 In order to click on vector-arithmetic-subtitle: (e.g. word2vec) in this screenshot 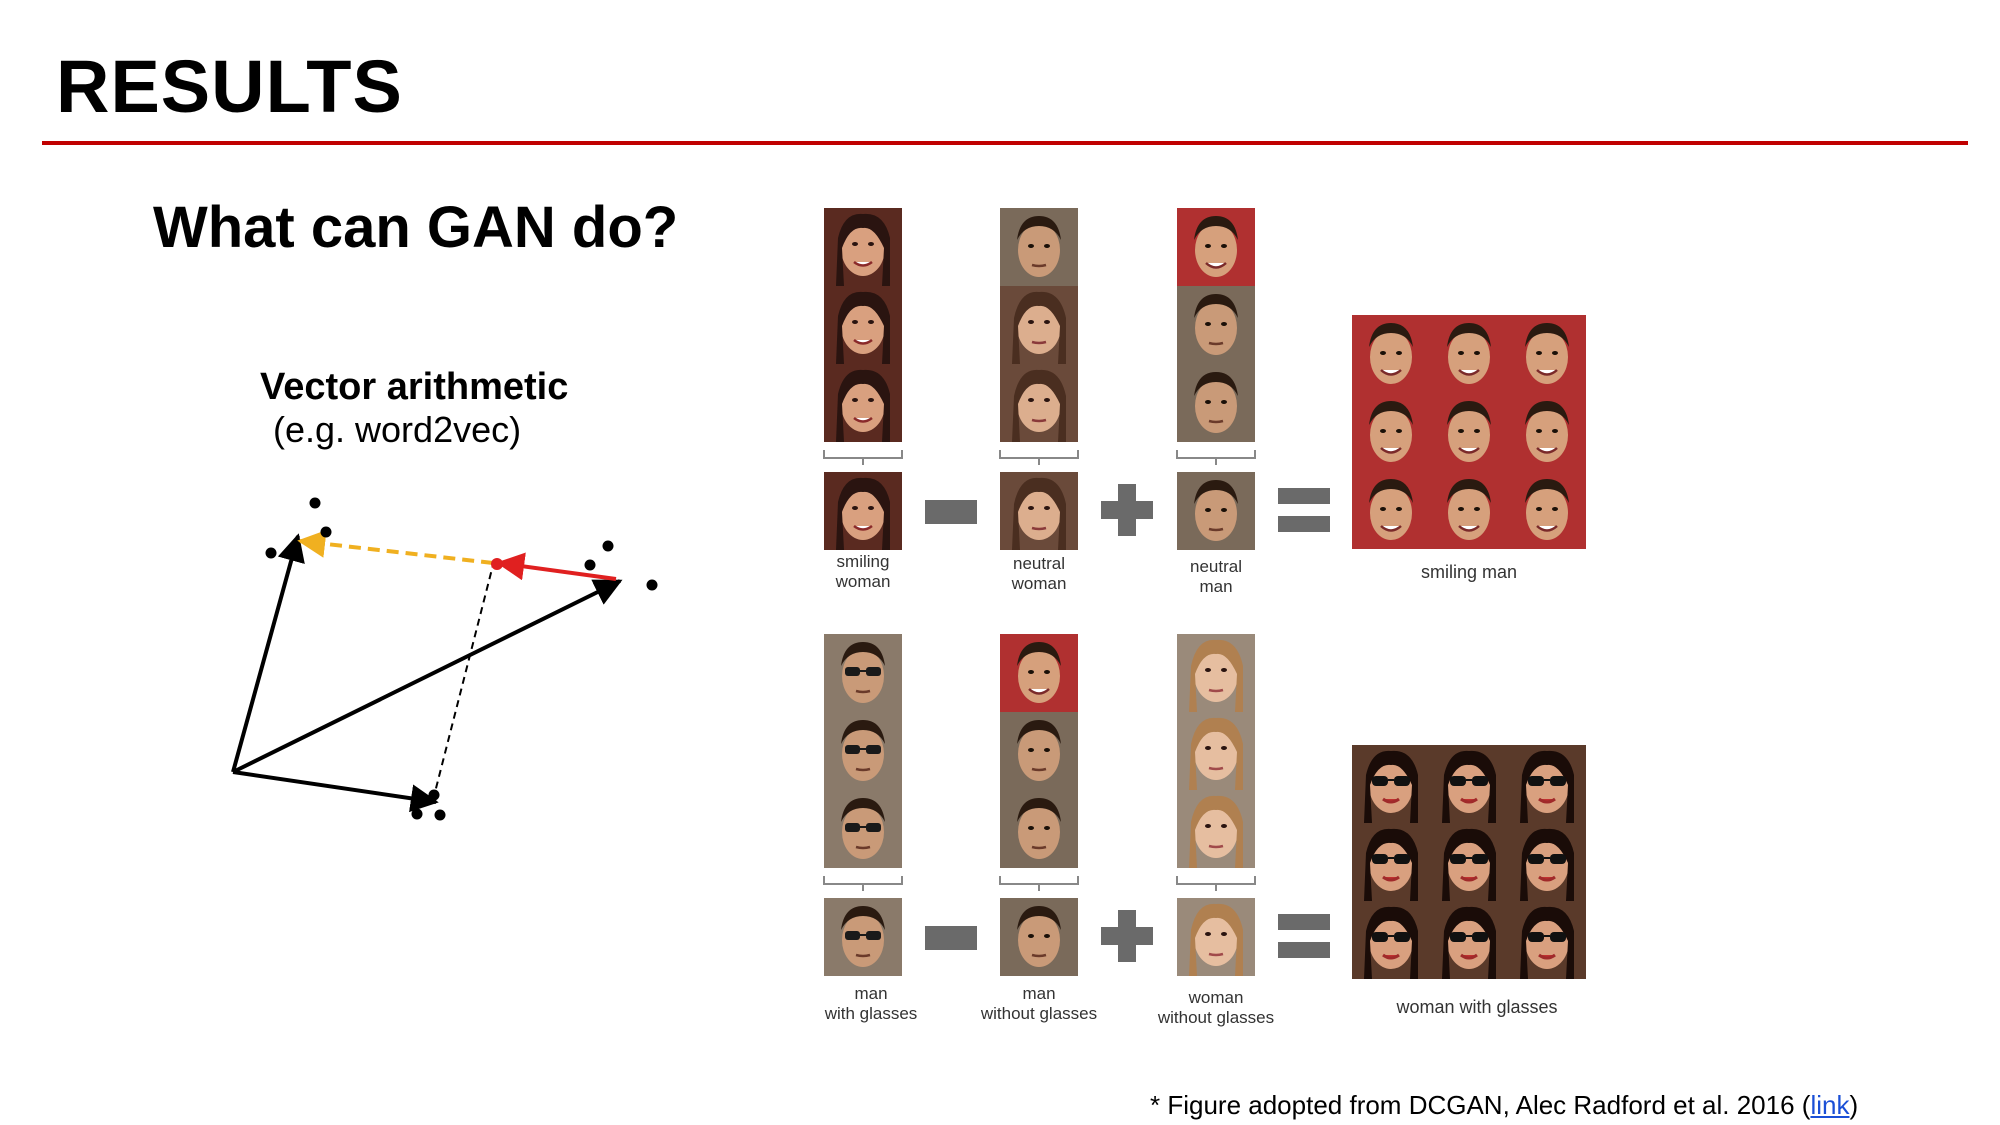, I will do `click(397, 429)`.